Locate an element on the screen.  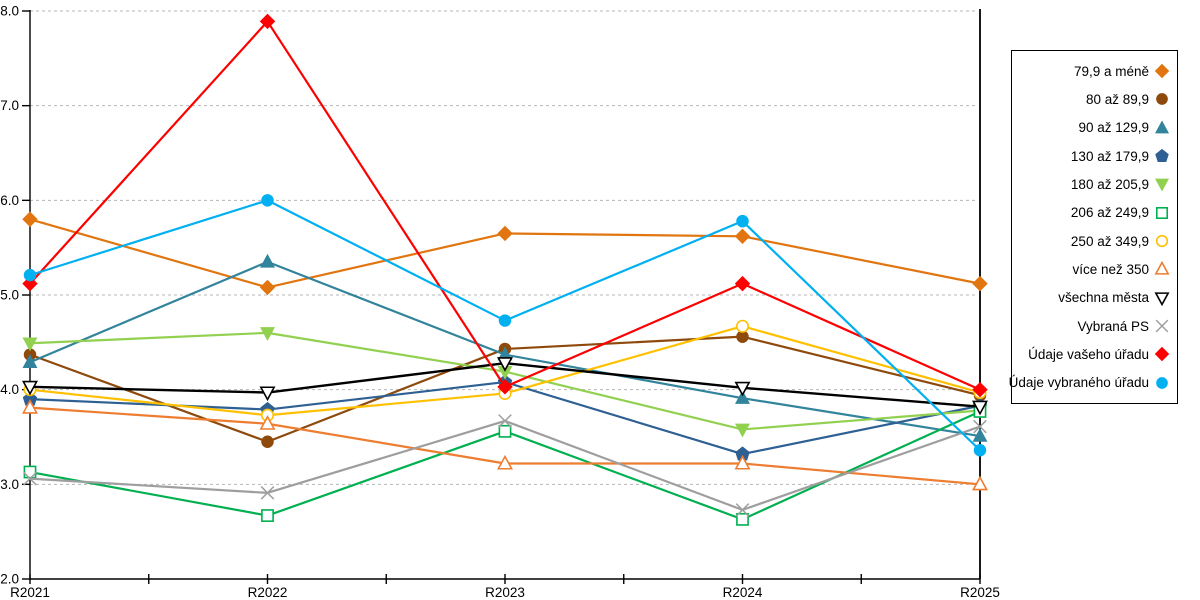
legend-item: 79,9 a méně is located at coordinates (1093, 71).